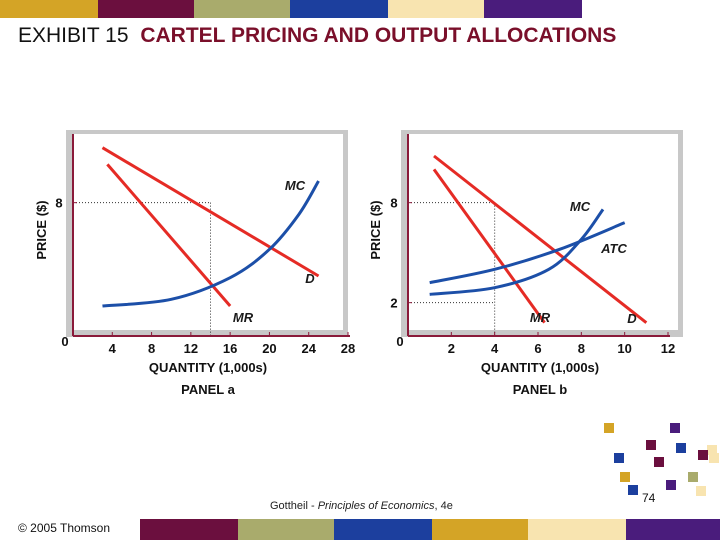 This screenshot has width=720, height=540. What do you see at coordinates (613, 248) in the screenshot?
I see `curve-label: ATC` at bounding box center [613, 248].